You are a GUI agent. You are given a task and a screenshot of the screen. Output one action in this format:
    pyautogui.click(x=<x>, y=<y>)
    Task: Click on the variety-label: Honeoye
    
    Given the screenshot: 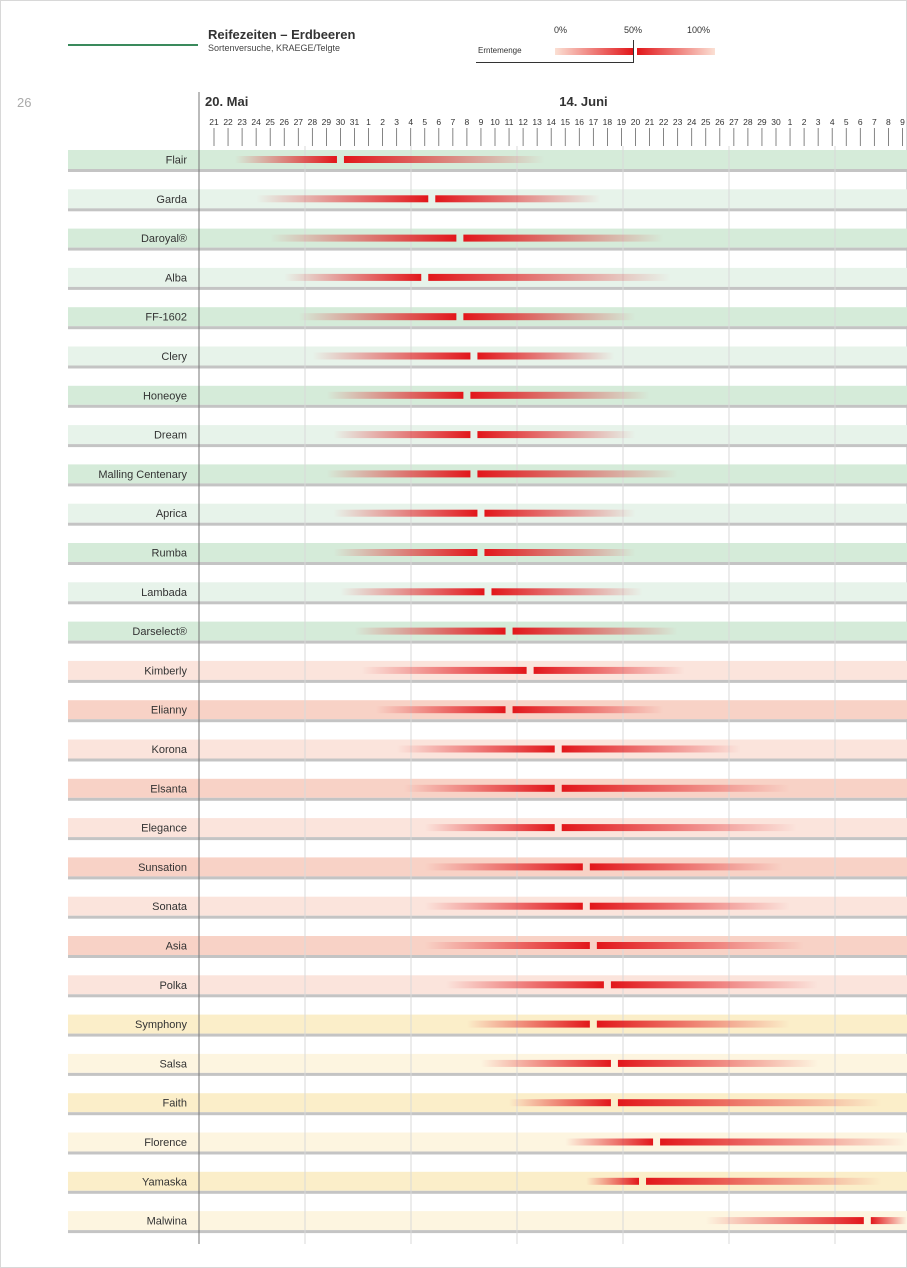 What is the action you would take?
    pyautogui.click(x=165, y=396)
    